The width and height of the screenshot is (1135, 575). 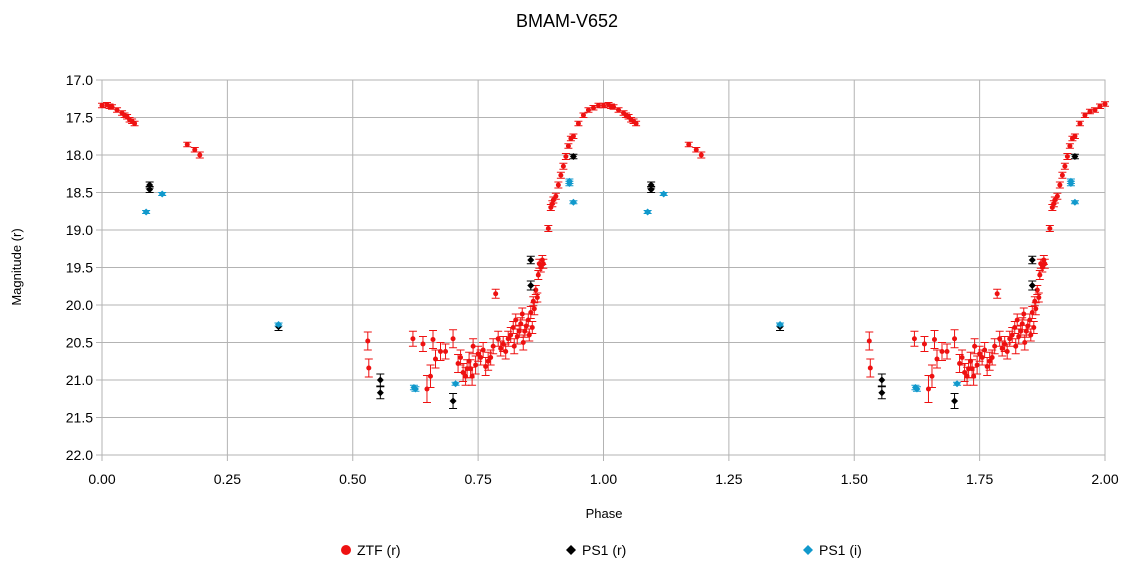 I want to click on y-tick-label: 22.0, so click(x=79, y=455).